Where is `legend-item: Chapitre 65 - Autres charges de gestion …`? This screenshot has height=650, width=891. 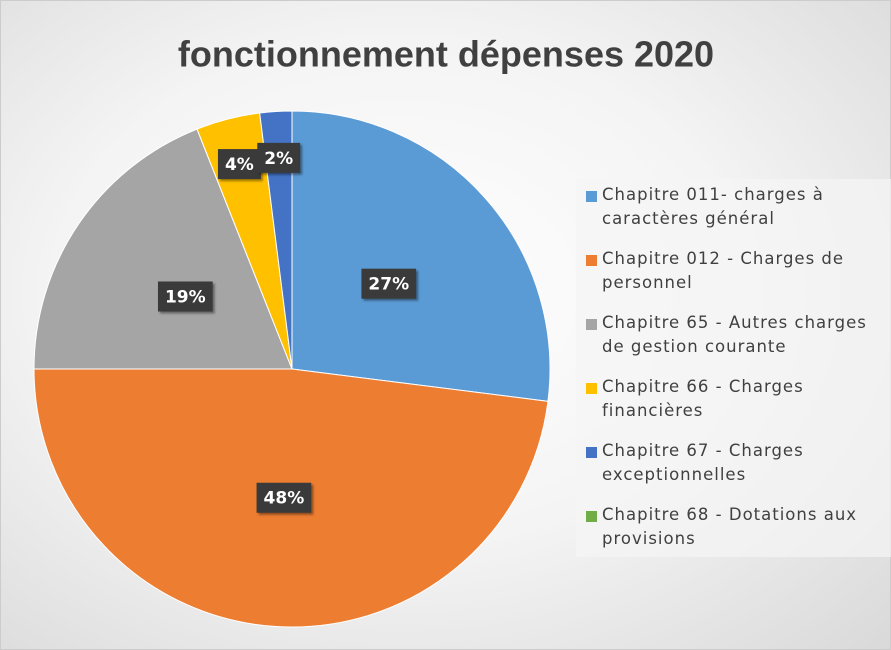
legend-item: Chapitre 65 - Autres charges de gestion … is located at coordinates (726, 335).